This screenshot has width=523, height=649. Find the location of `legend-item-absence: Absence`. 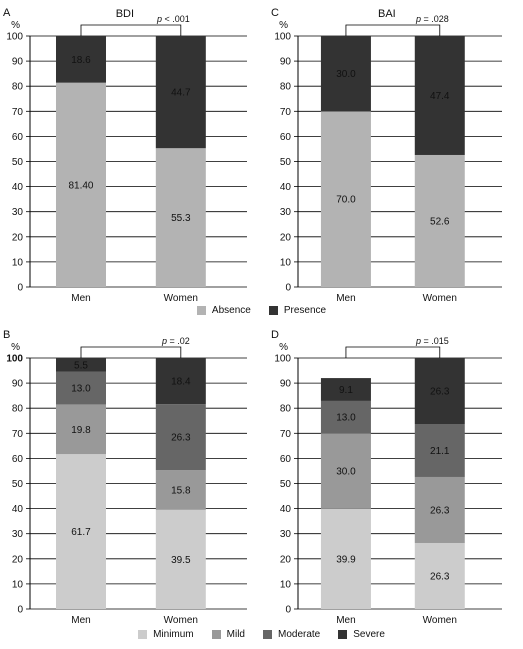

legend-item-absence: Absence is located at coordinates (223, 310).